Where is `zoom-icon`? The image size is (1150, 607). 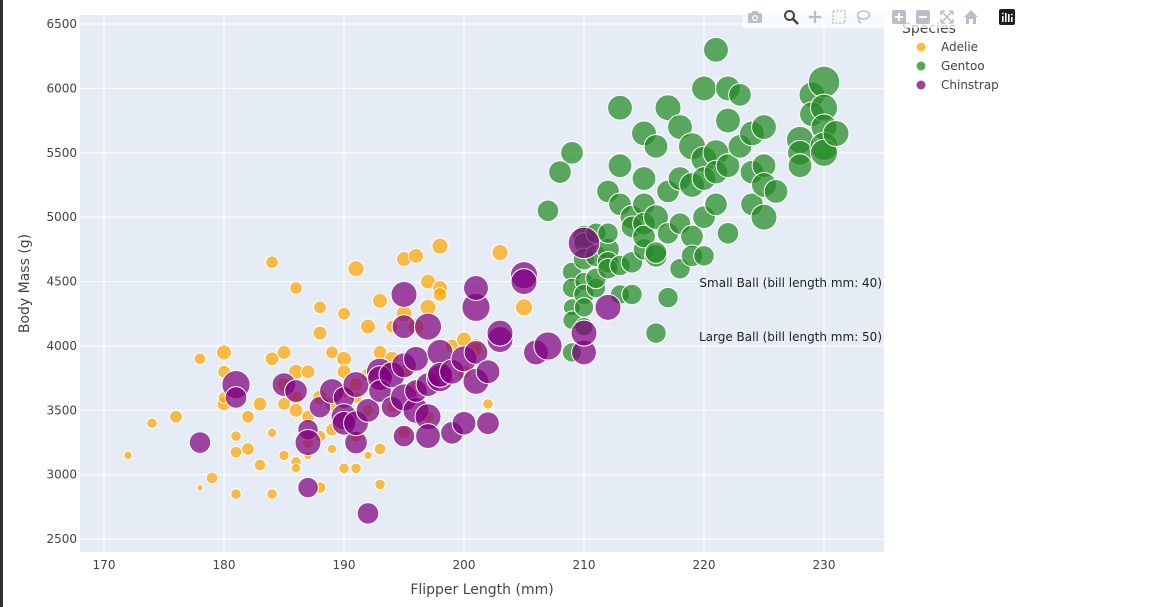
zoom-icon is located at coordinates (791, 17).